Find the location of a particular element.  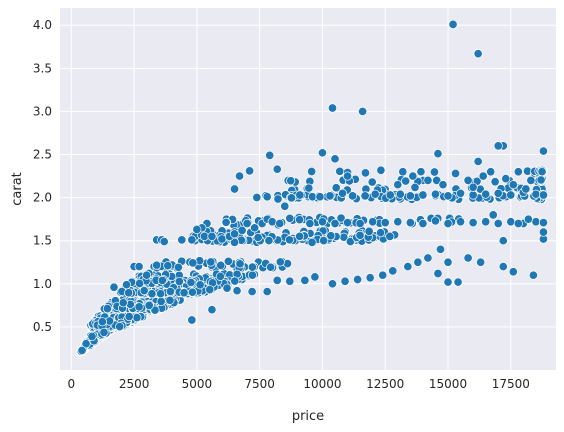

x-tick-label: 10000 is located at coordinates (322, 384).